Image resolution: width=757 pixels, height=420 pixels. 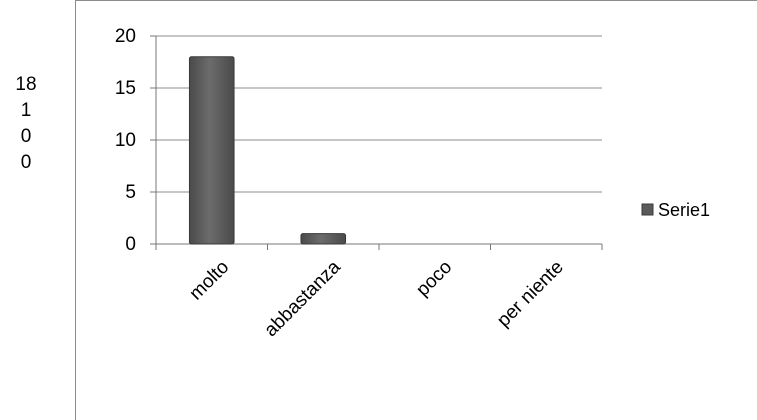 What do you see at coordinates (125, 36) in the screenshot?
I see `y-tick-label: 20` at bounding box center [125, 36].